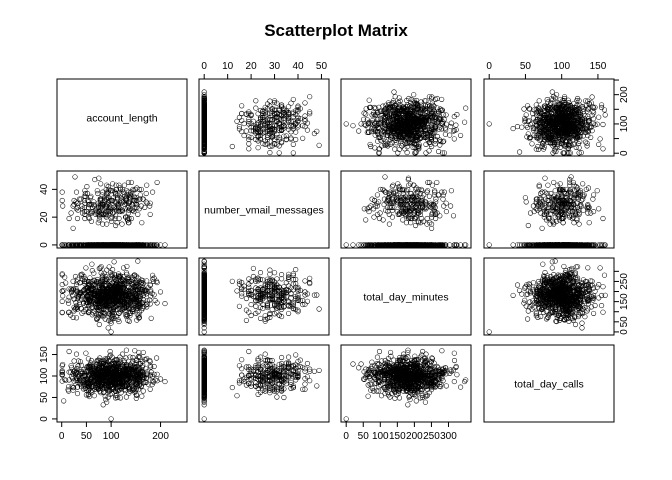 This screenshot has width=672, height=480. Describe the element at coordinates (549, 209) in the screenshot. I see `panel-number_vmail_messages-vs-total_day_calls` at that location.